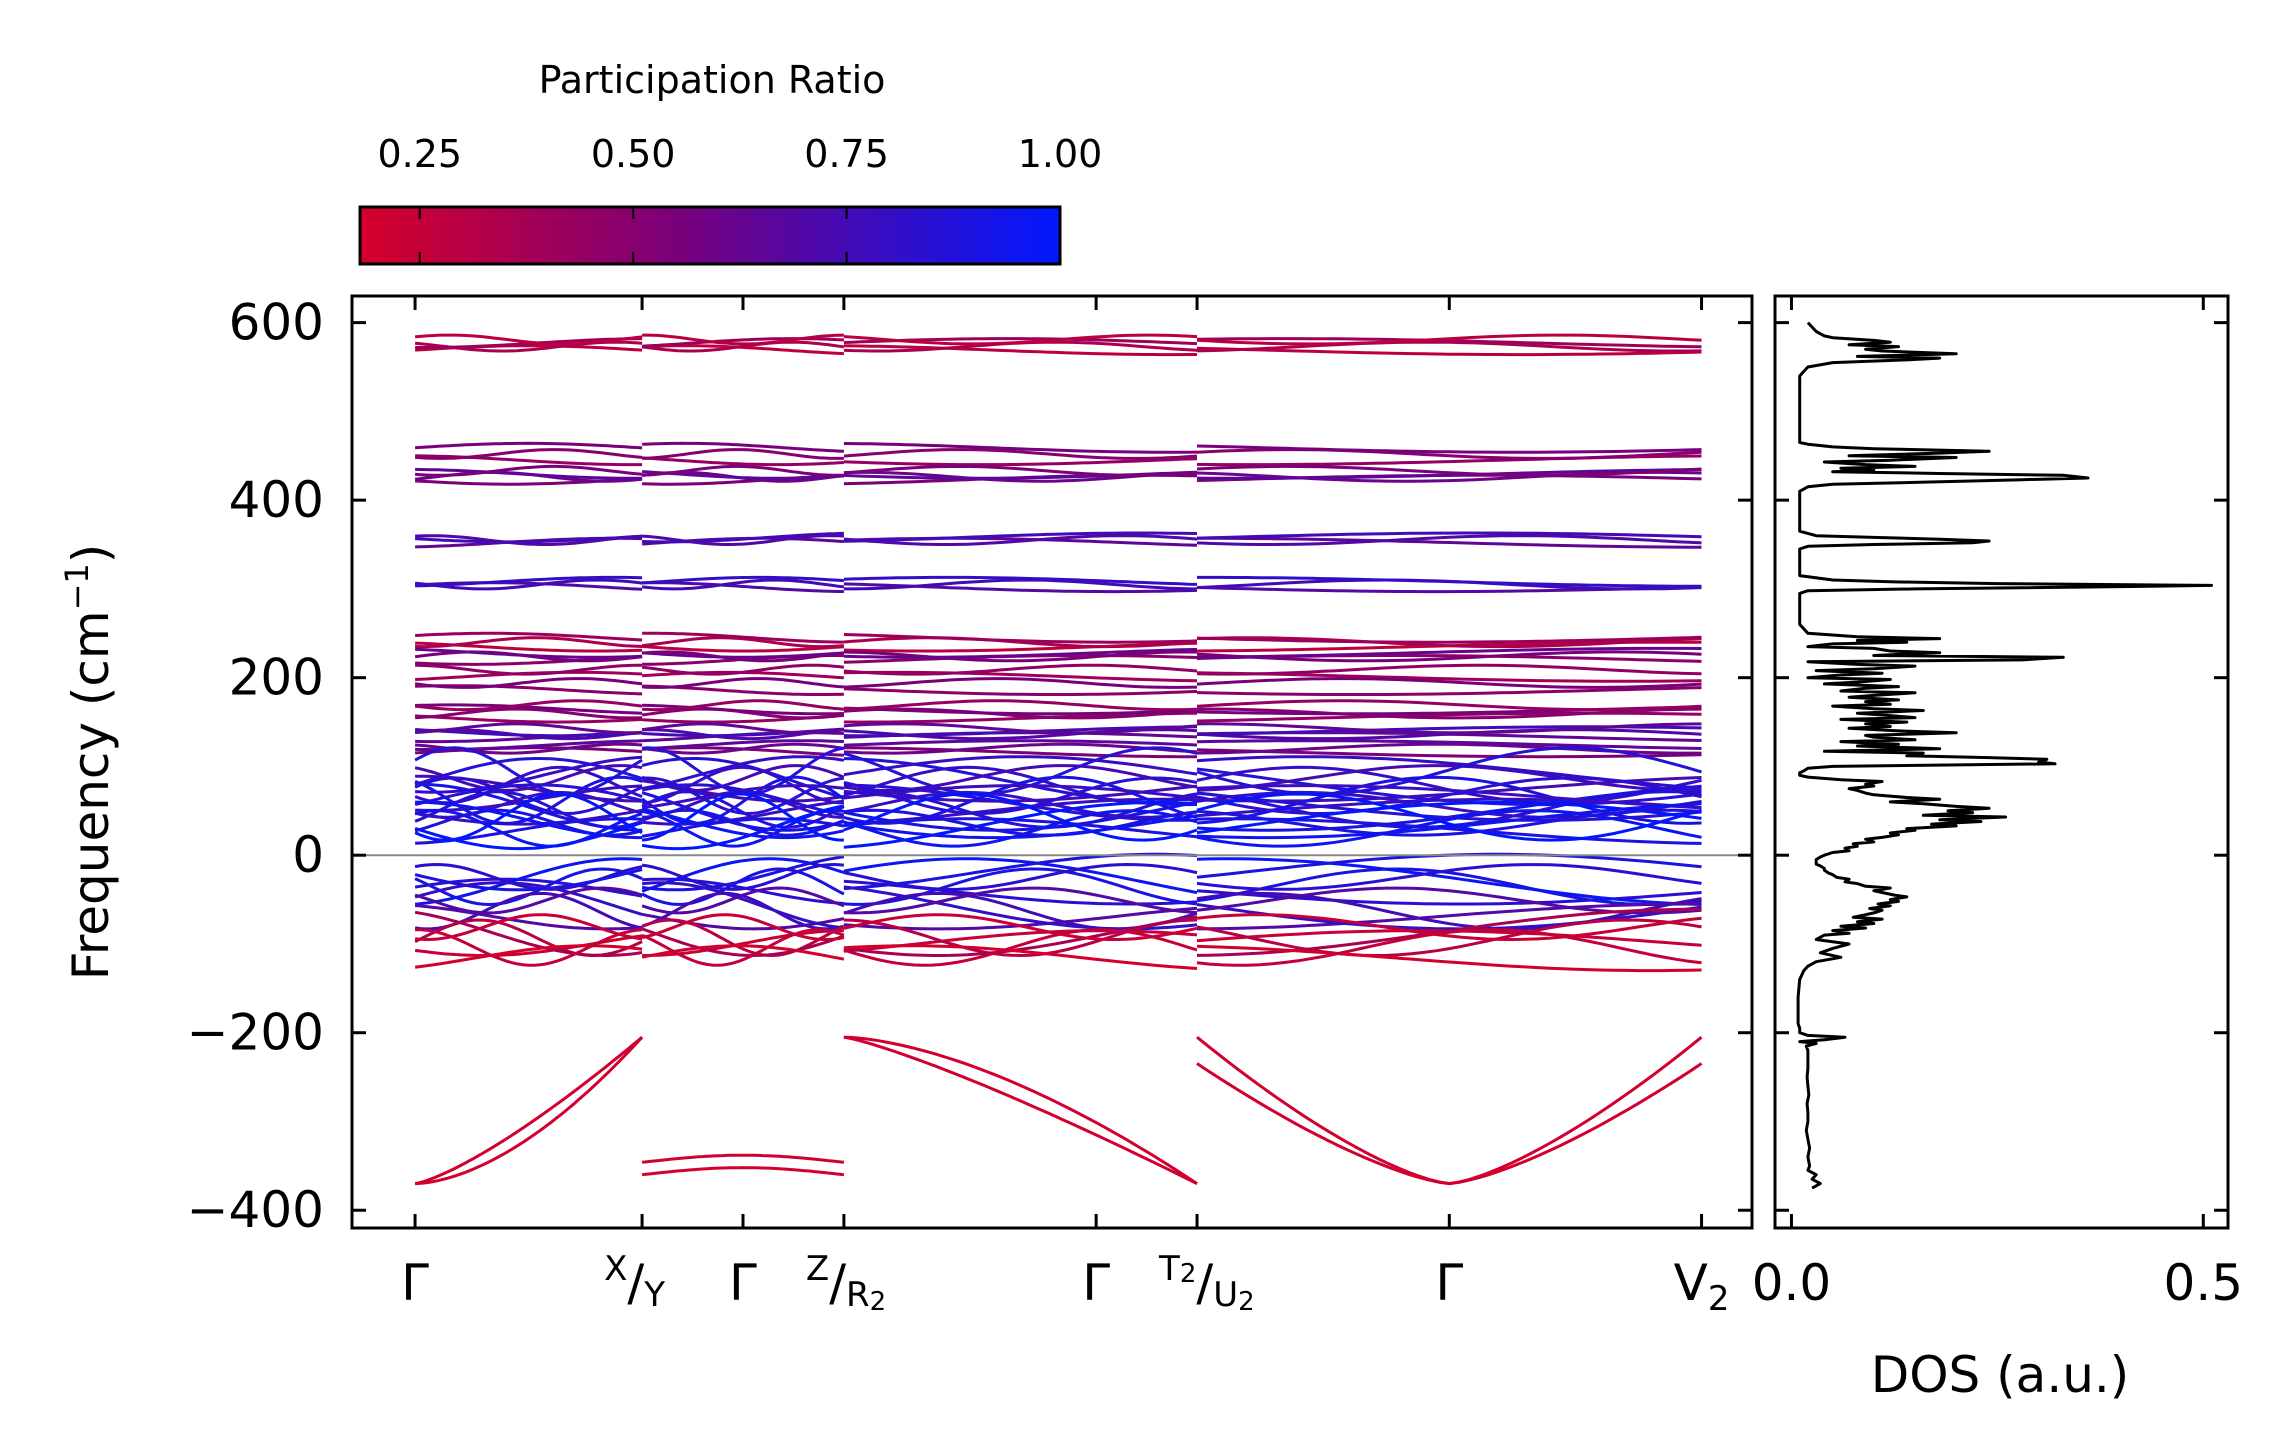 The width and height of the screenshot is (2289, 1455). I want to click on high-symmetry-label: Z/R2, so click(846, 1283).